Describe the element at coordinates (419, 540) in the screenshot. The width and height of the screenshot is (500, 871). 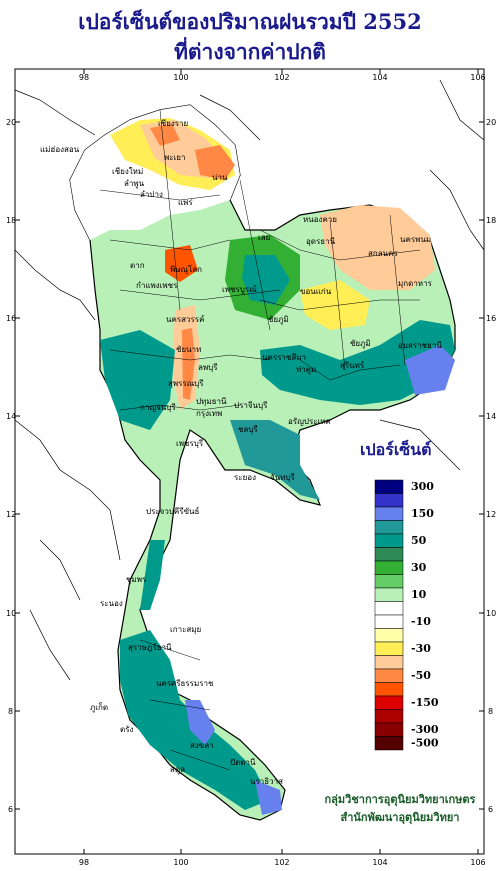
I see `legend-label: 50` at that location.